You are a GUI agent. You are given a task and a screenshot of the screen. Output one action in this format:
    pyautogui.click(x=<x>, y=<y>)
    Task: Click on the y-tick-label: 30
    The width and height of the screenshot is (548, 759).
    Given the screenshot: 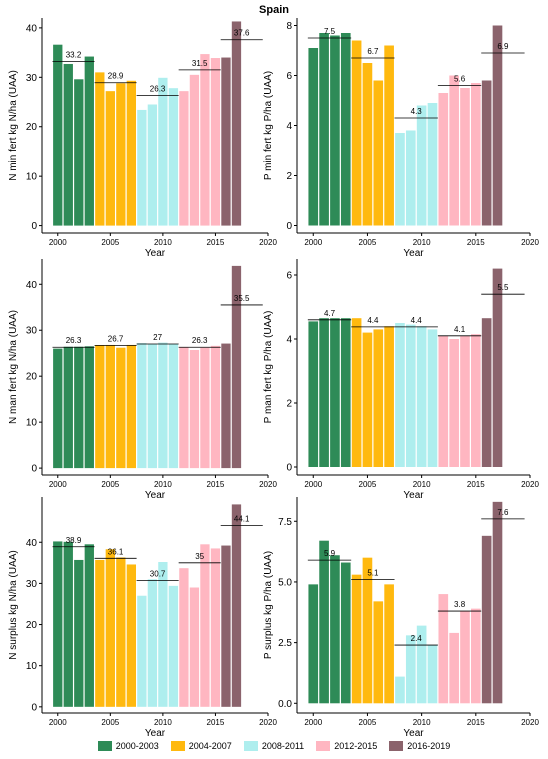 What is the action you would take?
    pyautogui.click(x=32, y=584)
    